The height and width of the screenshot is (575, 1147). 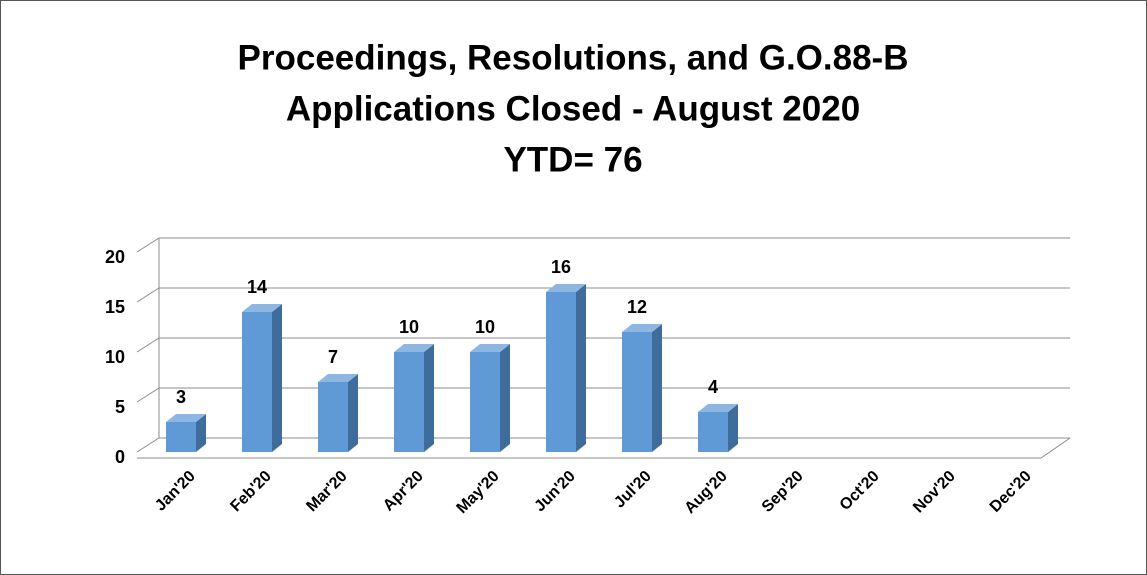 What do you see at coordinates (115, 357) in the screenshot?
I see `y-tick-label: 10` at bounding box center [115, 357].